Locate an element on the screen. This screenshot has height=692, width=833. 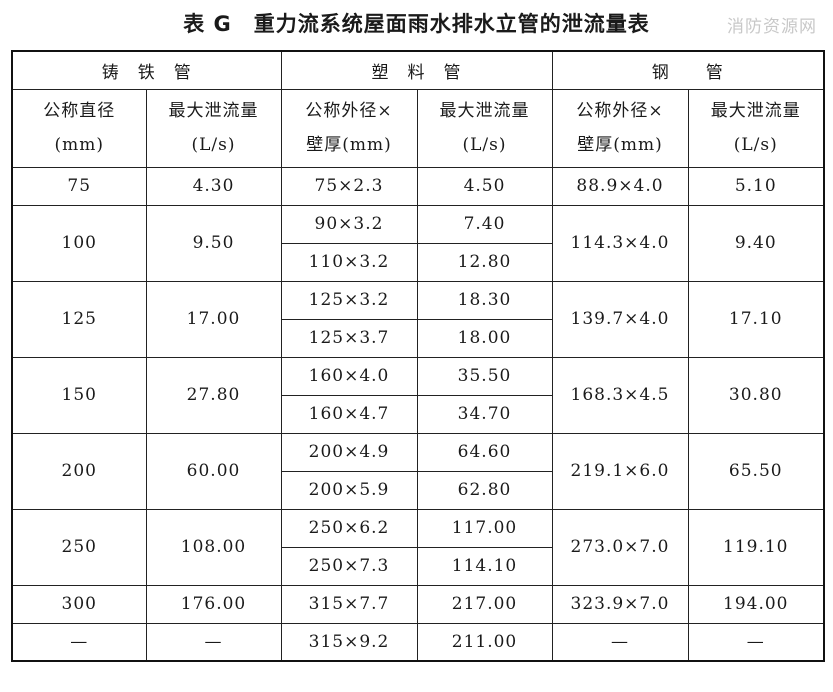
table-row: 110×3.2 12.80 is located at coordinates (418, 262).